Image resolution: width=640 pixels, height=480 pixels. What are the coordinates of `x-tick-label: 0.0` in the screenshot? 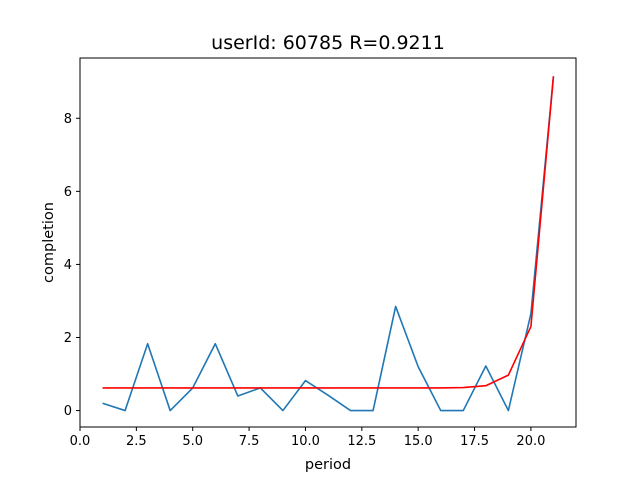 It's located at (80, 441).